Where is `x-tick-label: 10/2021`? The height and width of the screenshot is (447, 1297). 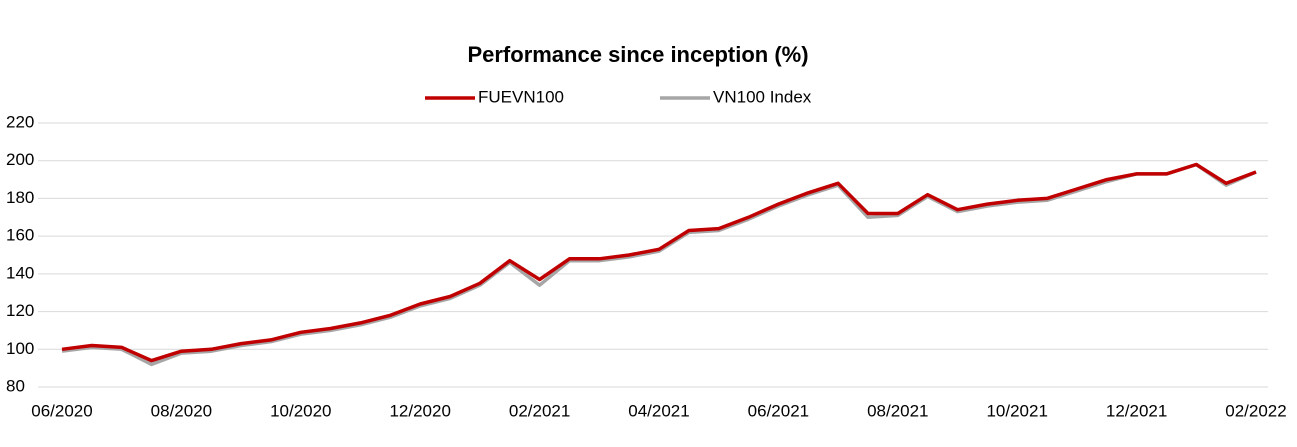
x-tick-label: 10/2021 is located at coordinates (1016, 410).